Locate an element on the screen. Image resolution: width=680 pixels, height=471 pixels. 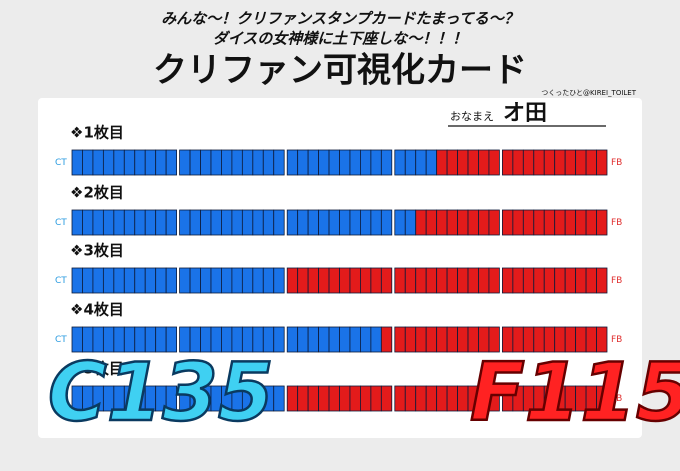
header-line: ダイスの女神様に土下座しな〜！！！ is located at coordinates (340, 39).